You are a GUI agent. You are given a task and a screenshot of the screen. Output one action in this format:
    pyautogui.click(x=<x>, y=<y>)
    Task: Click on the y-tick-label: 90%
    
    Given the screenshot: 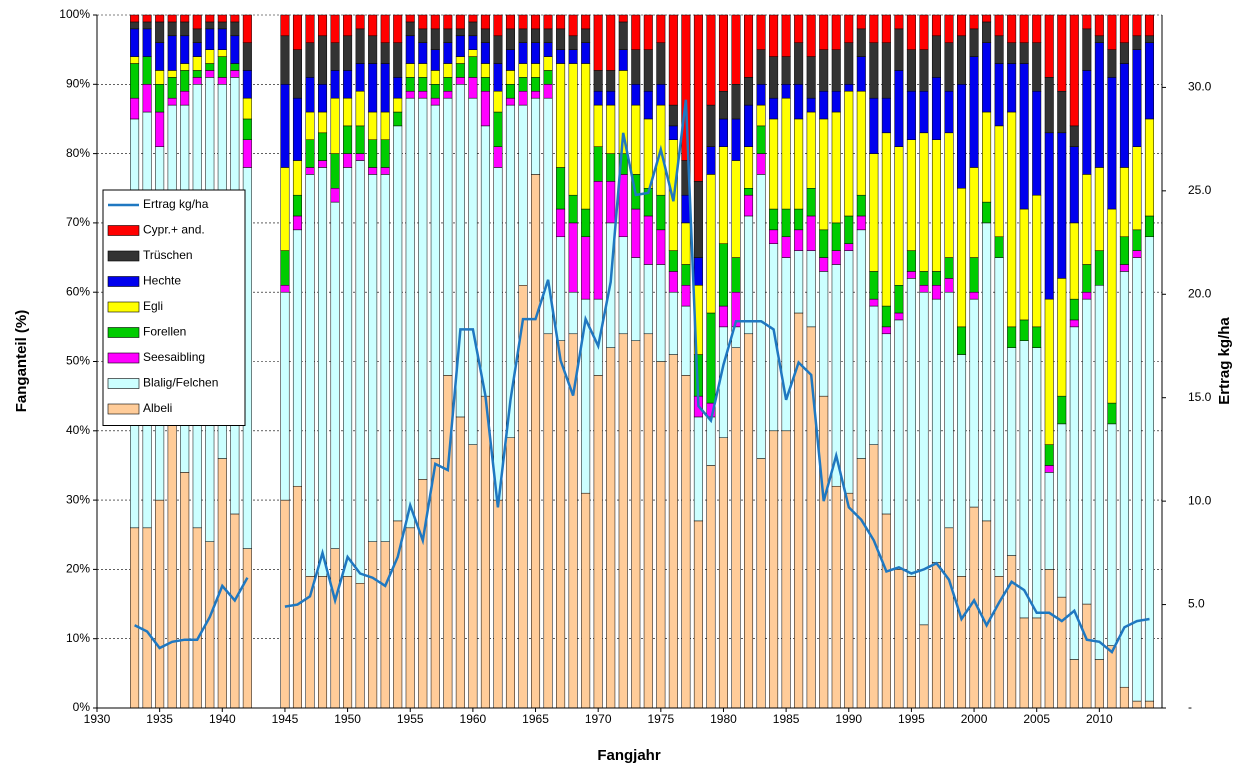 What is the action you would take?
    pyautogui.click(x=78, y=83)
    